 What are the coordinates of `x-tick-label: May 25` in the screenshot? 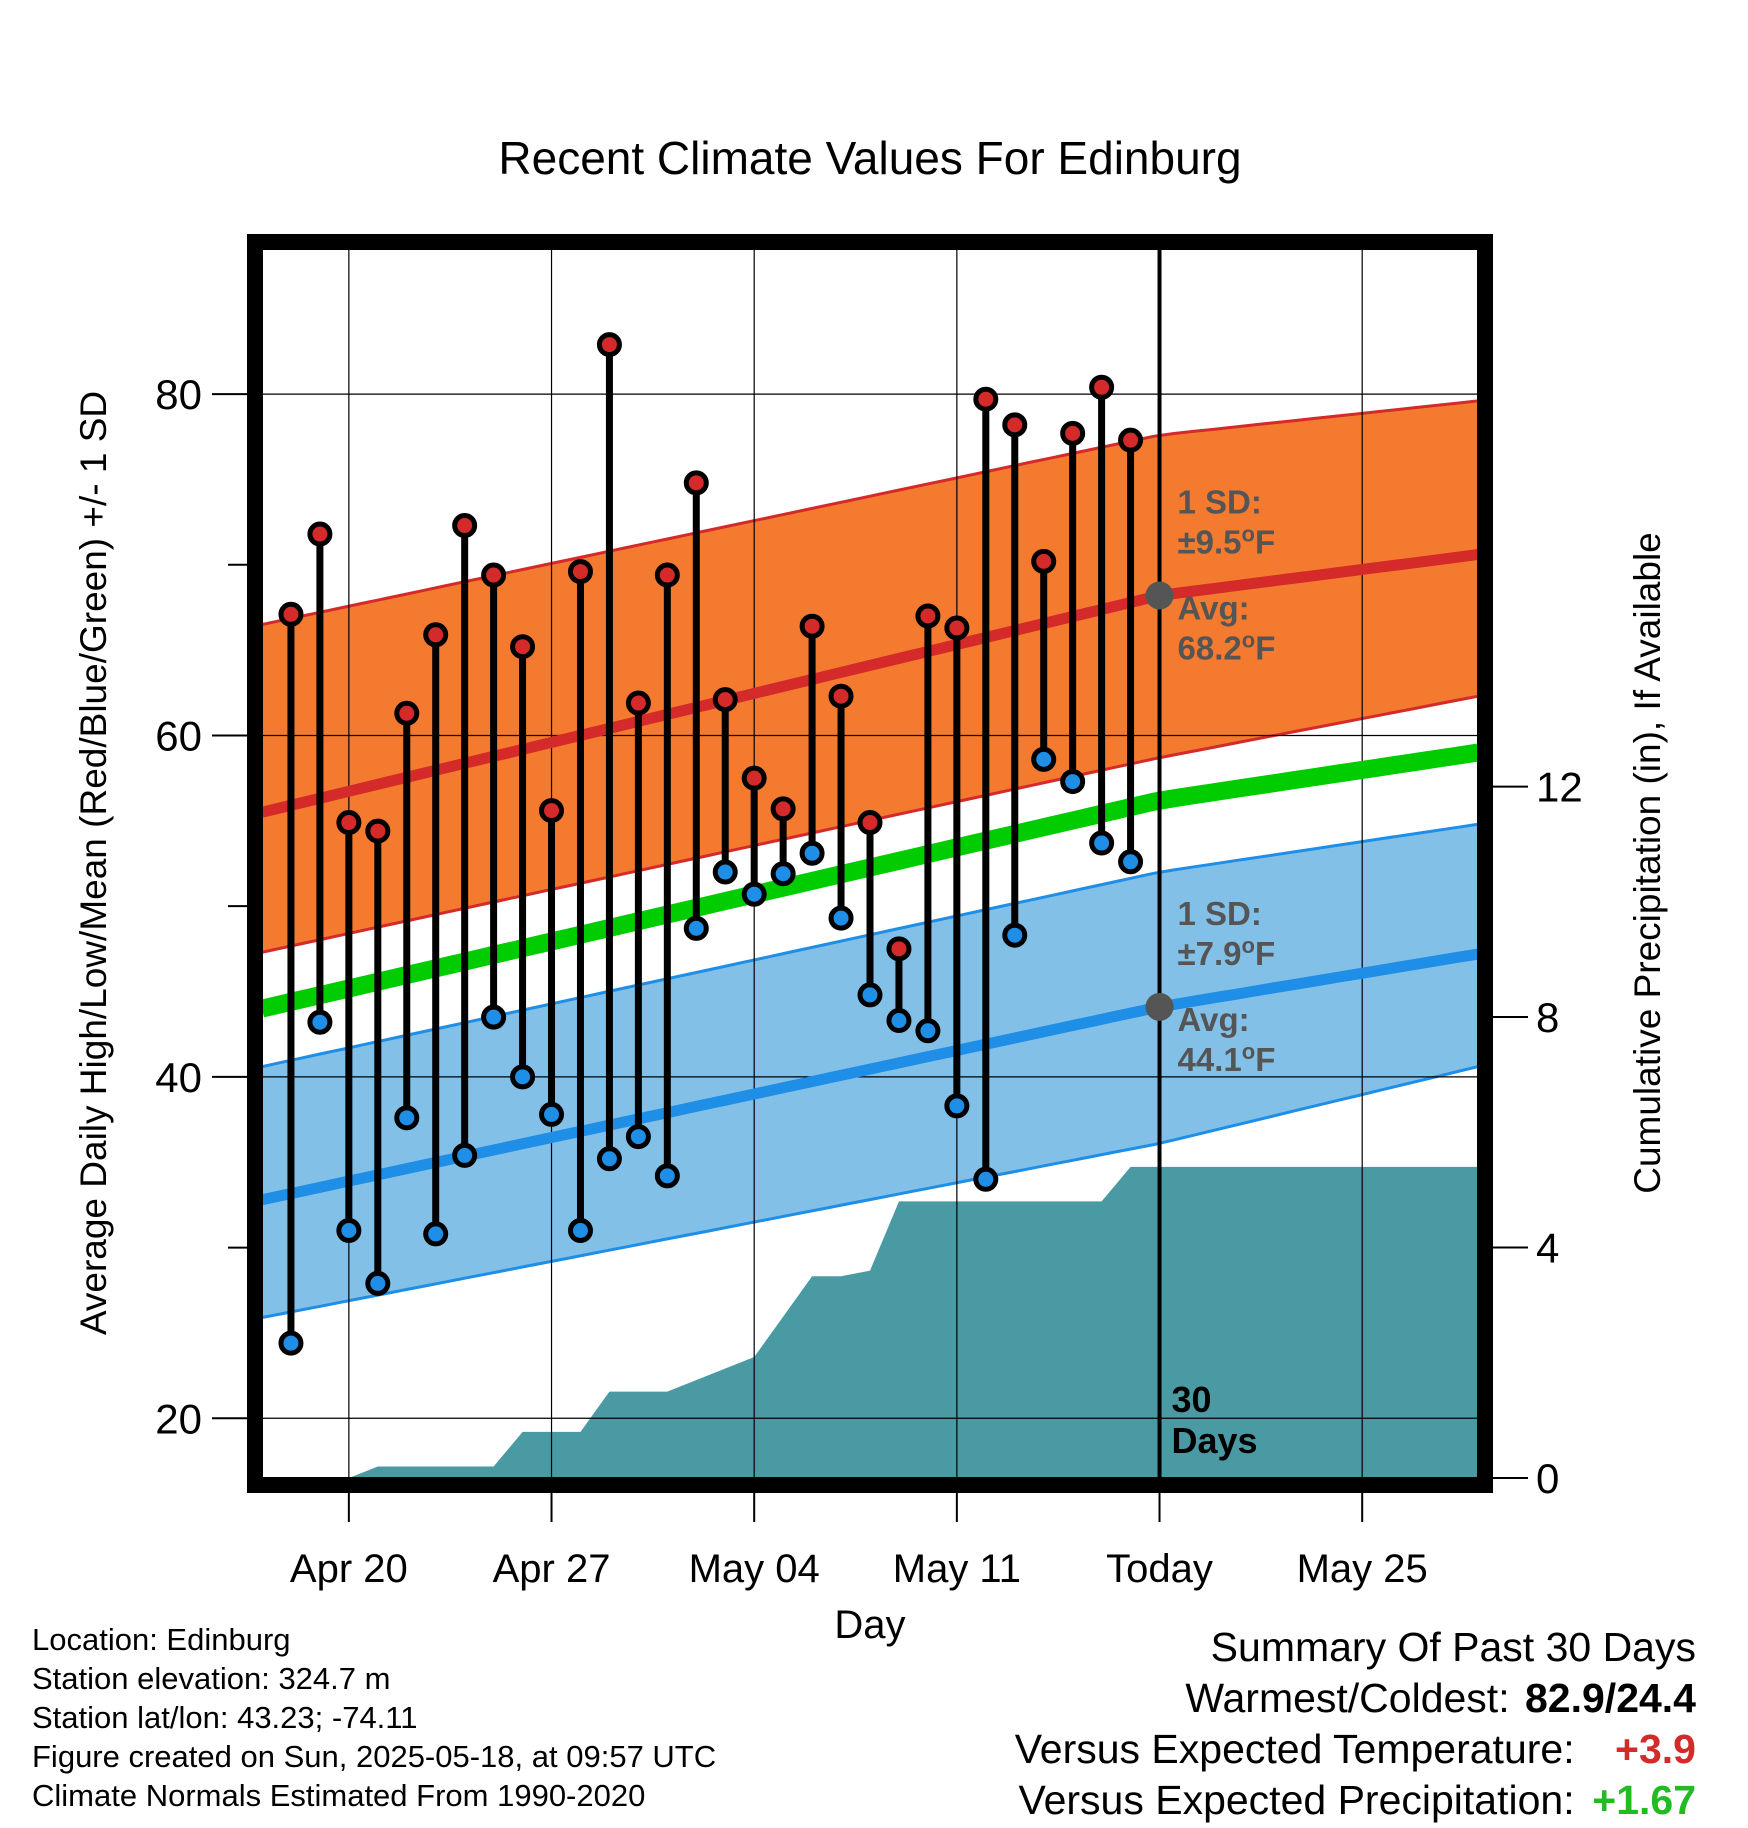 It's located at (1362, 1569).